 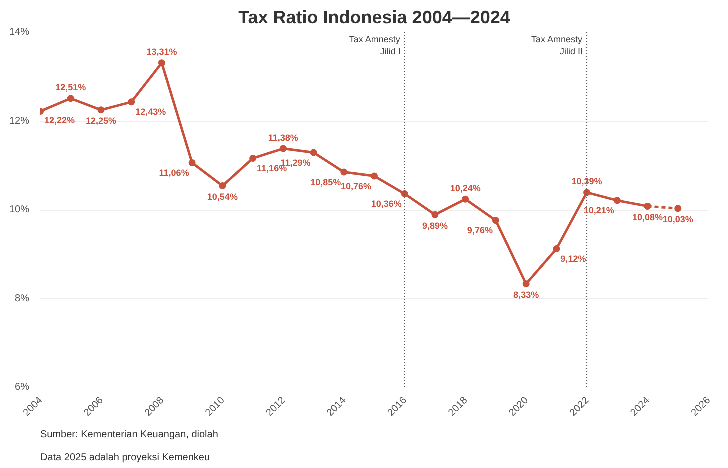 I want to click on data-label: 10,03%, so click(x=678, y=219).